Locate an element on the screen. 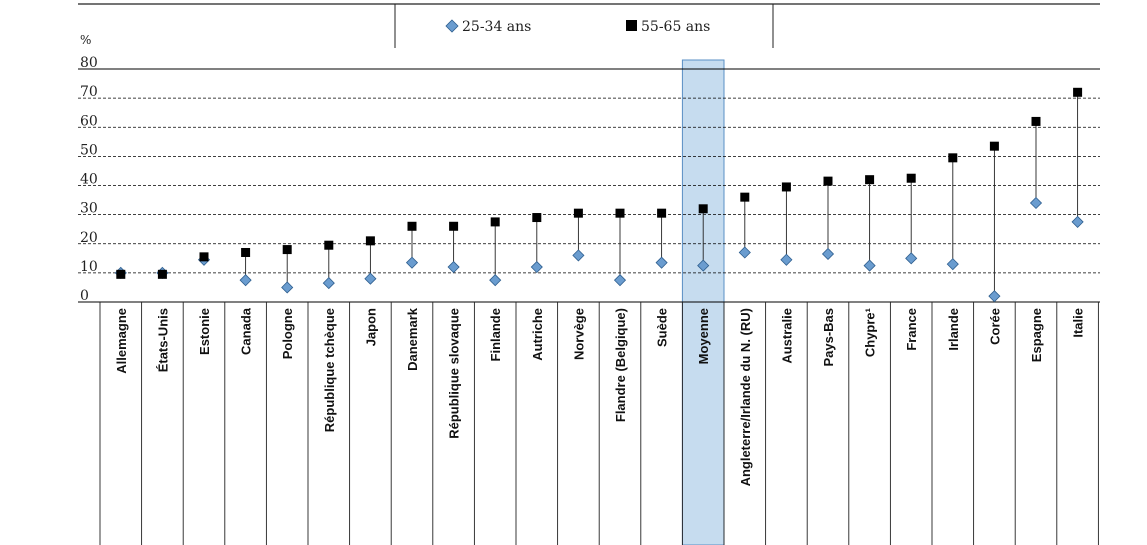  category-label-17: Pays-Bas is located at coordinates (828, 337).